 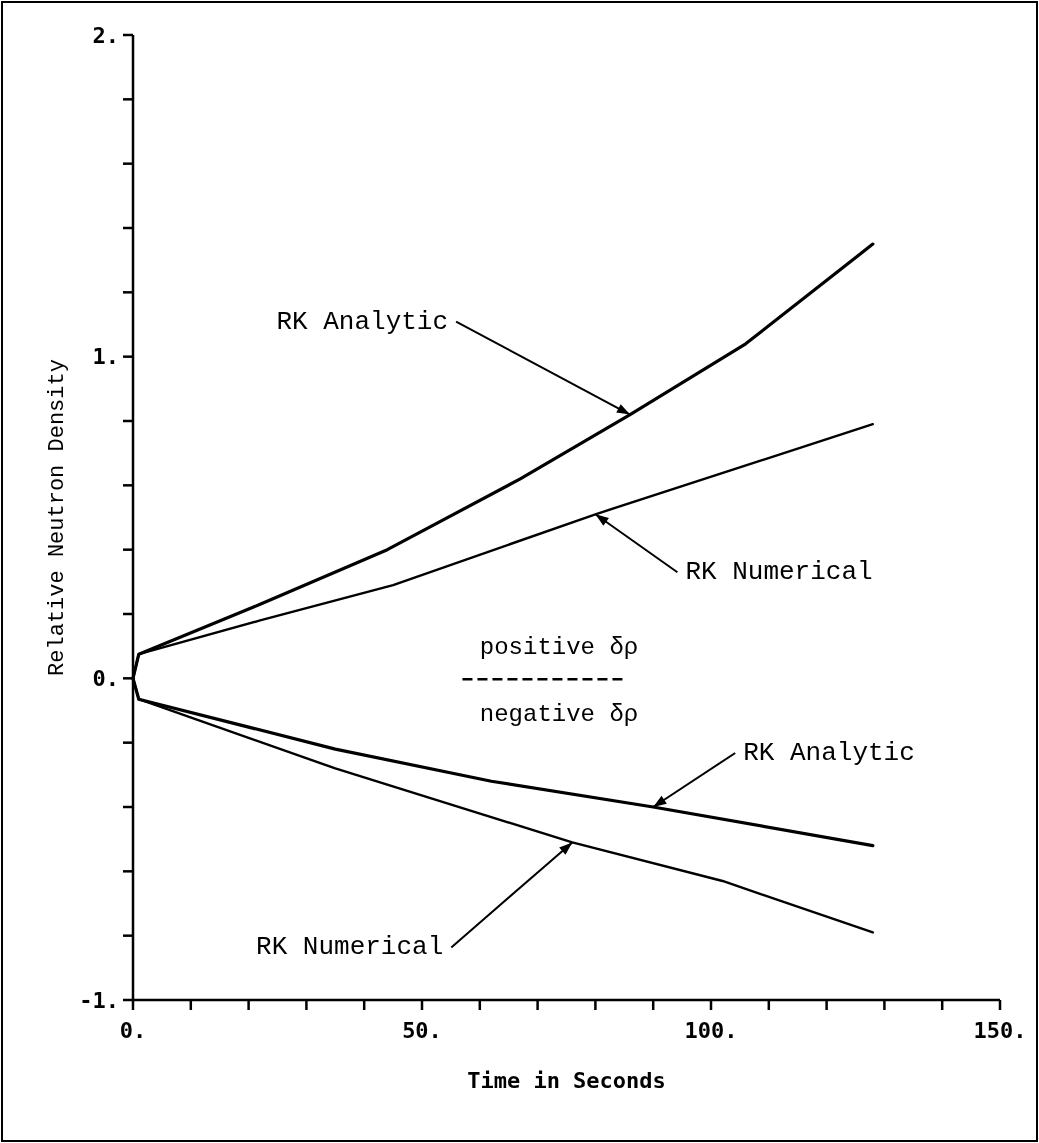 I want to click on x-tick-label: 150., so click(x=1000, y=1030).